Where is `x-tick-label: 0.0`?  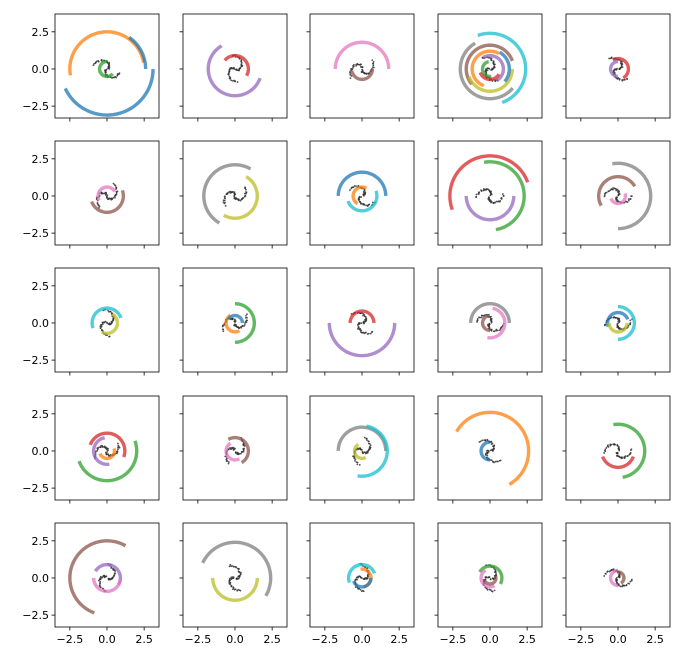 x-tick-label: 0.0 is located at coordinates (490, 639).